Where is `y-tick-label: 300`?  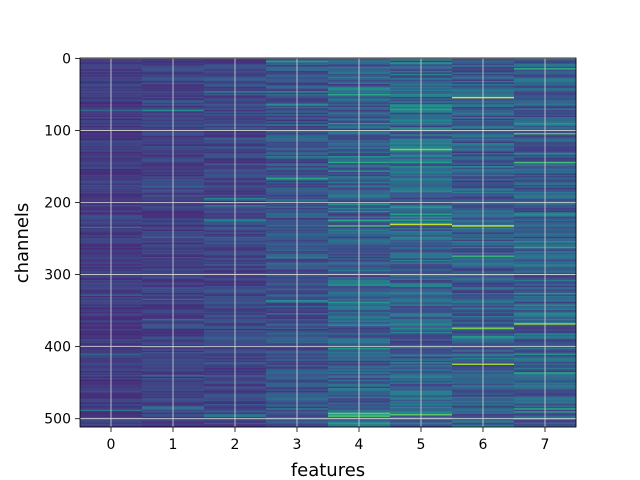
y-tick-label: 300 is located at coordinates (57, 276).